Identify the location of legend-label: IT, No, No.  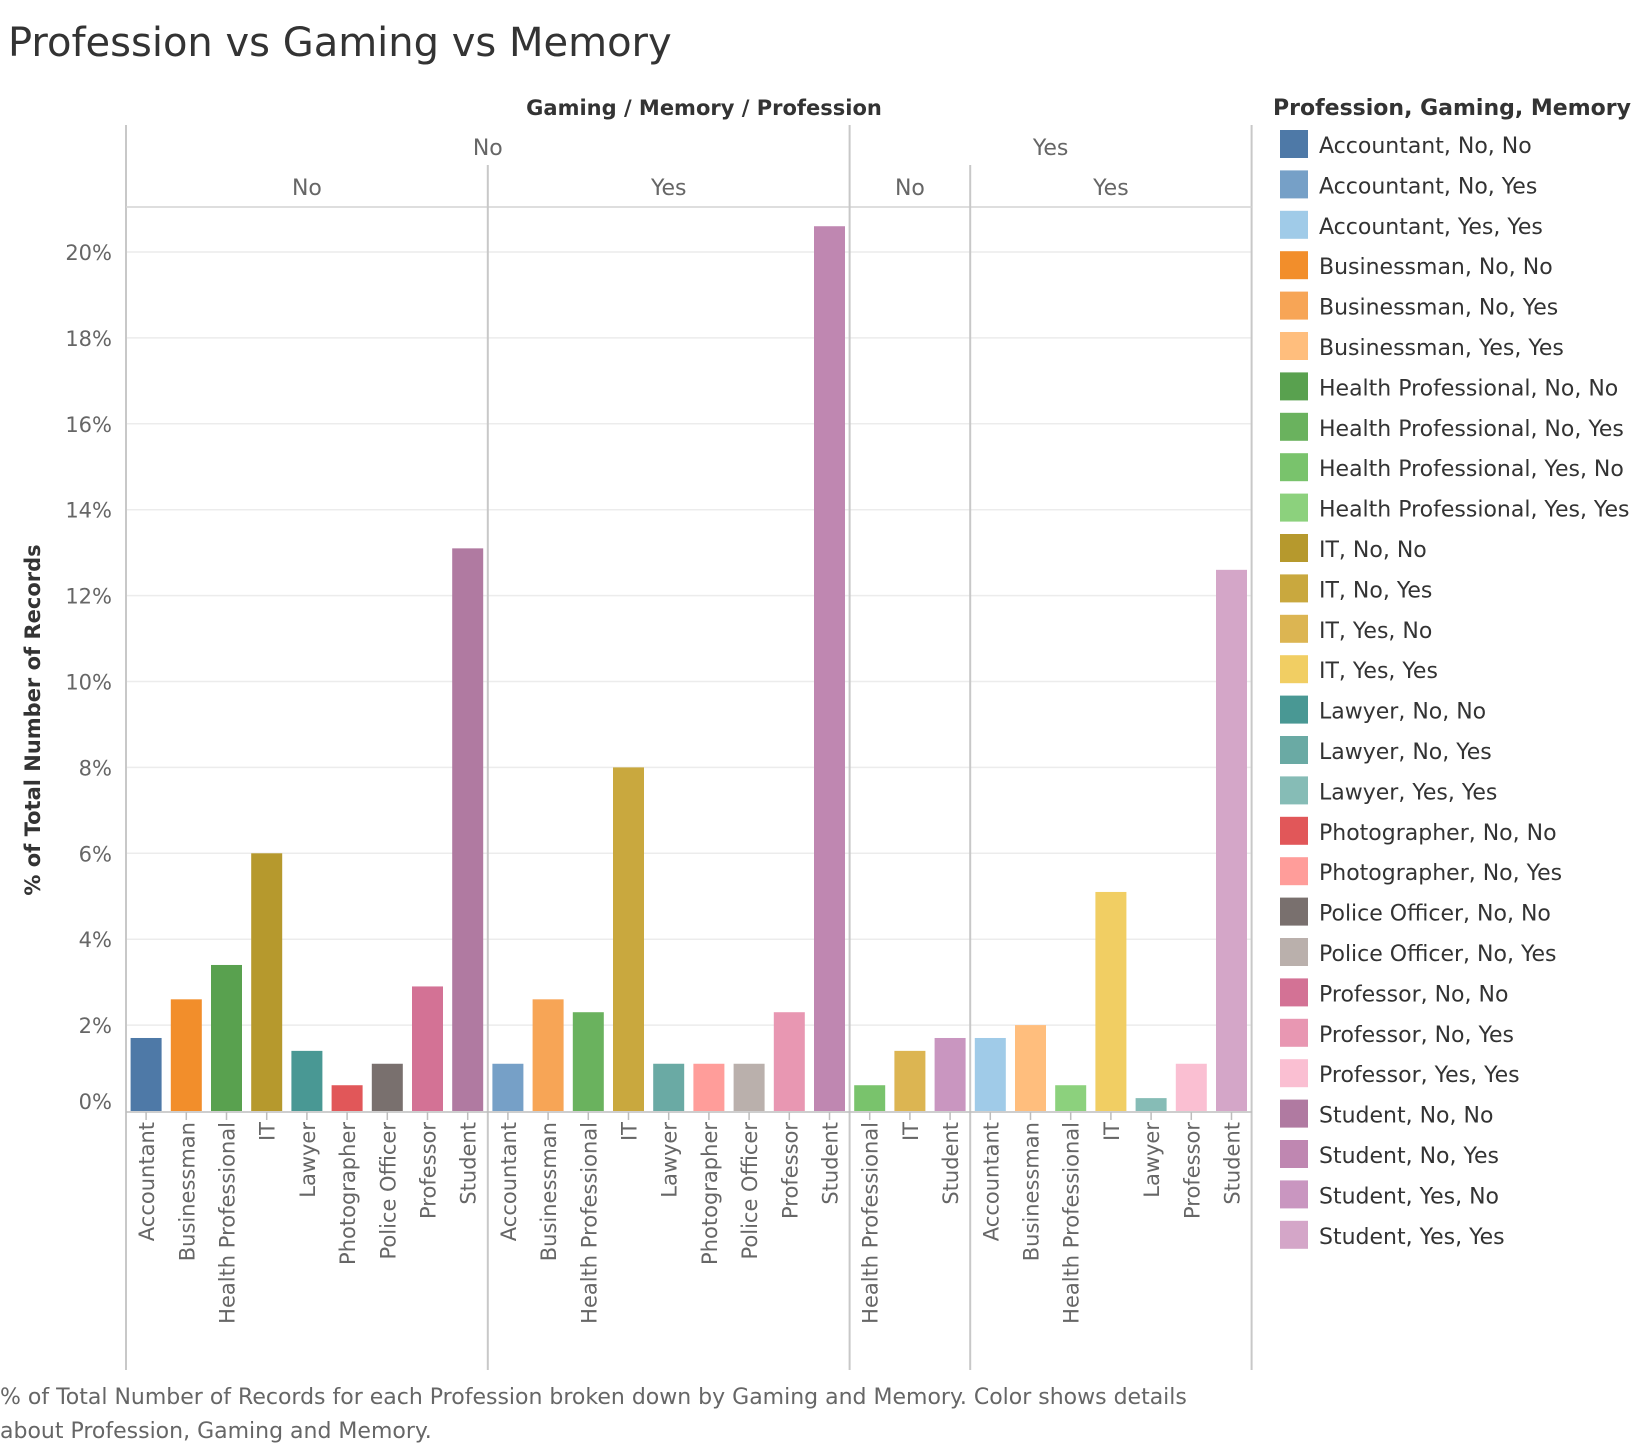
(1373, 550).